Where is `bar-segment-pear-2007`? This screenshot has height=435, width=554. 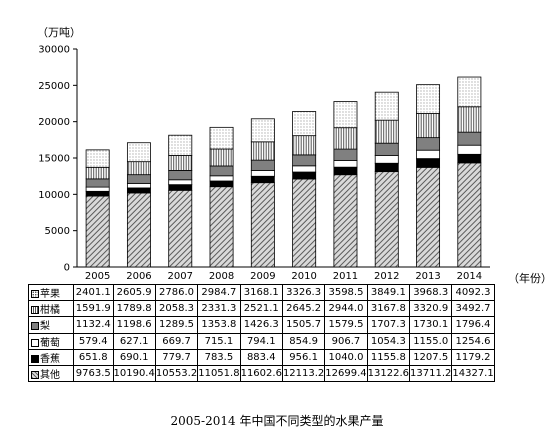
bar-segment-pear-2007 is located at coordinates (180, 175).